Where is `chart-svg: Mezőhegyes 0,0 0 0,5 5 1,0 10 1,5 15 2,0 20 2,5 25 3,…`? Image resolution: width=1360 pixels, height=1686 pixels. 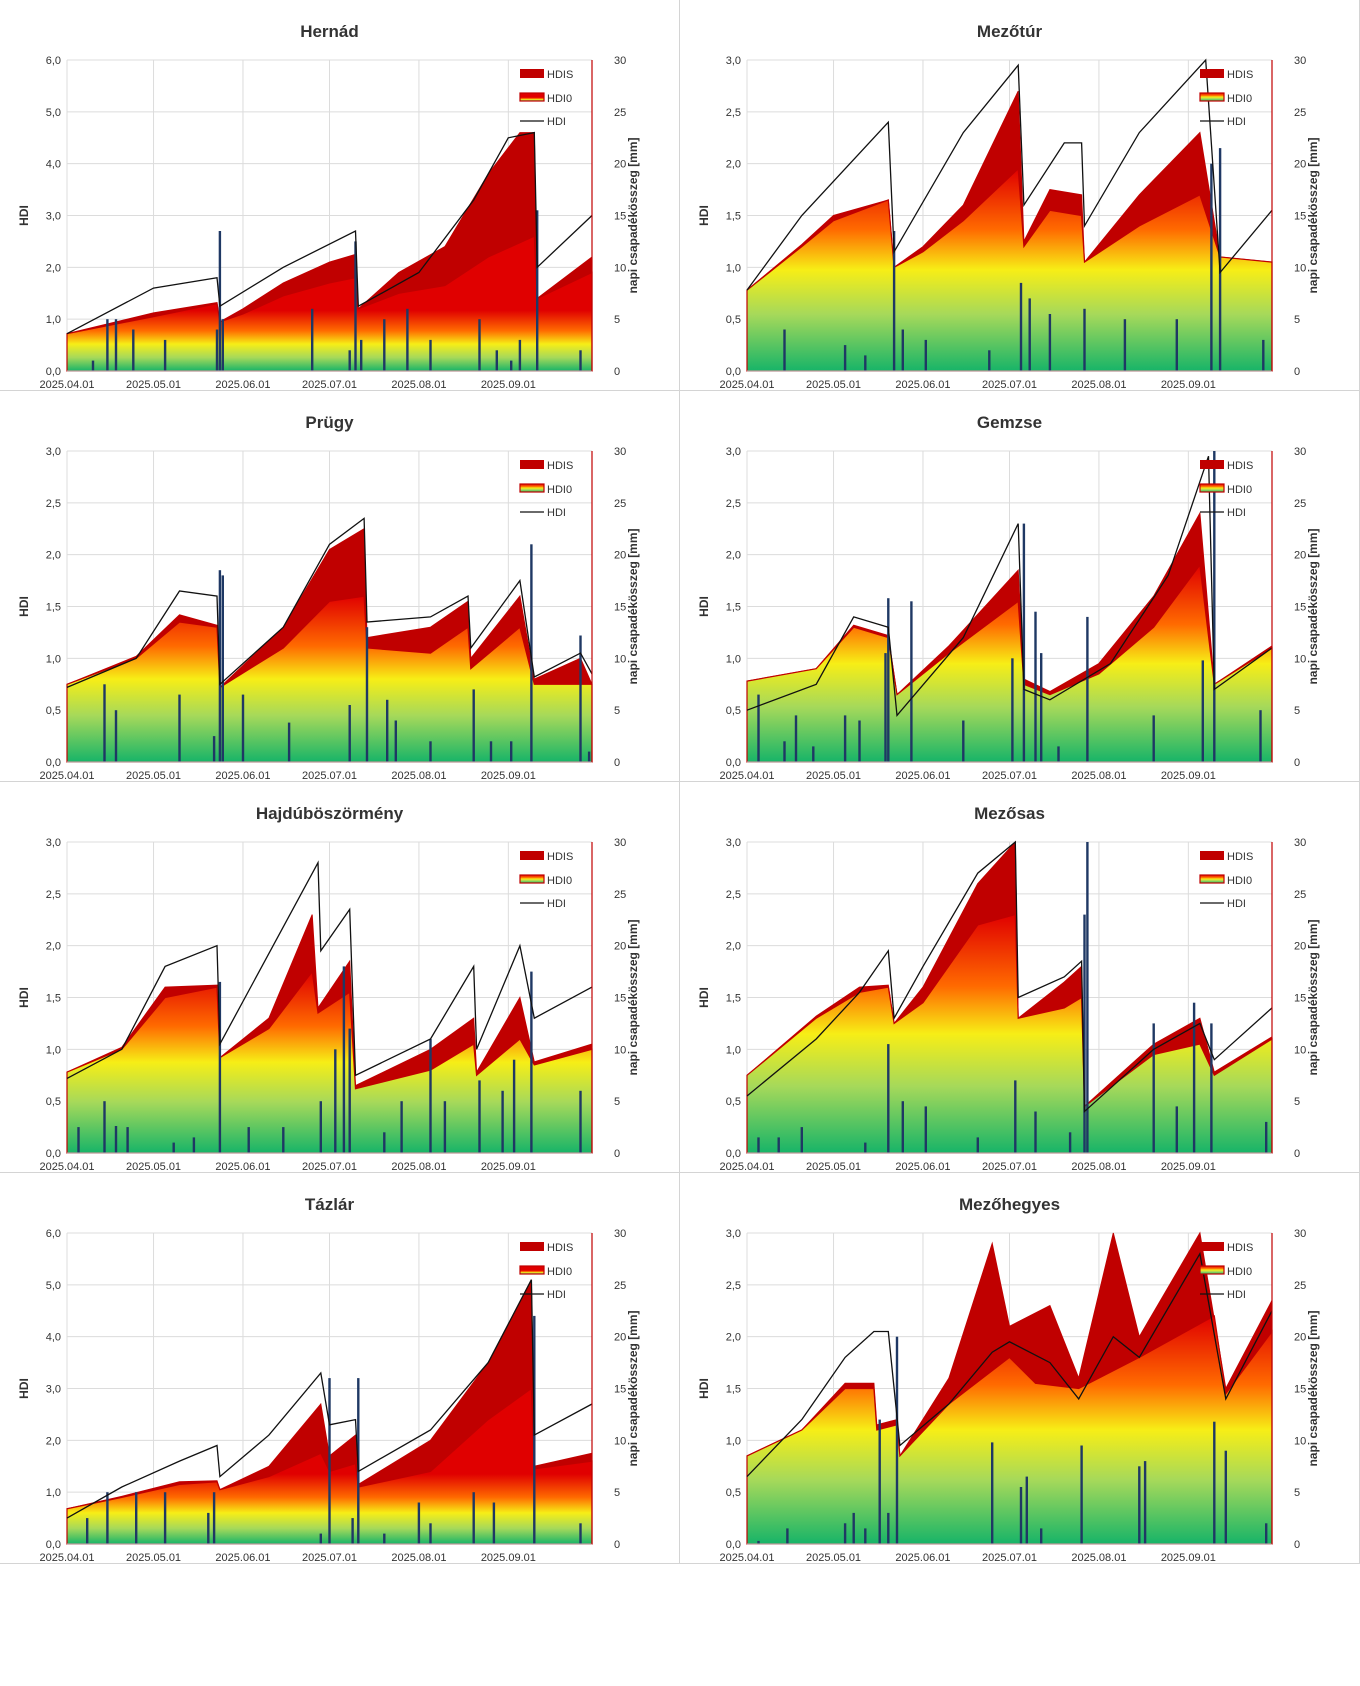
chart-svg: Mezőhegyes 0,0 0 0,5 5 1,0 10 1,5 15 2,0 20 2,5 25 3,… is located at coordinates (1008, 1379).